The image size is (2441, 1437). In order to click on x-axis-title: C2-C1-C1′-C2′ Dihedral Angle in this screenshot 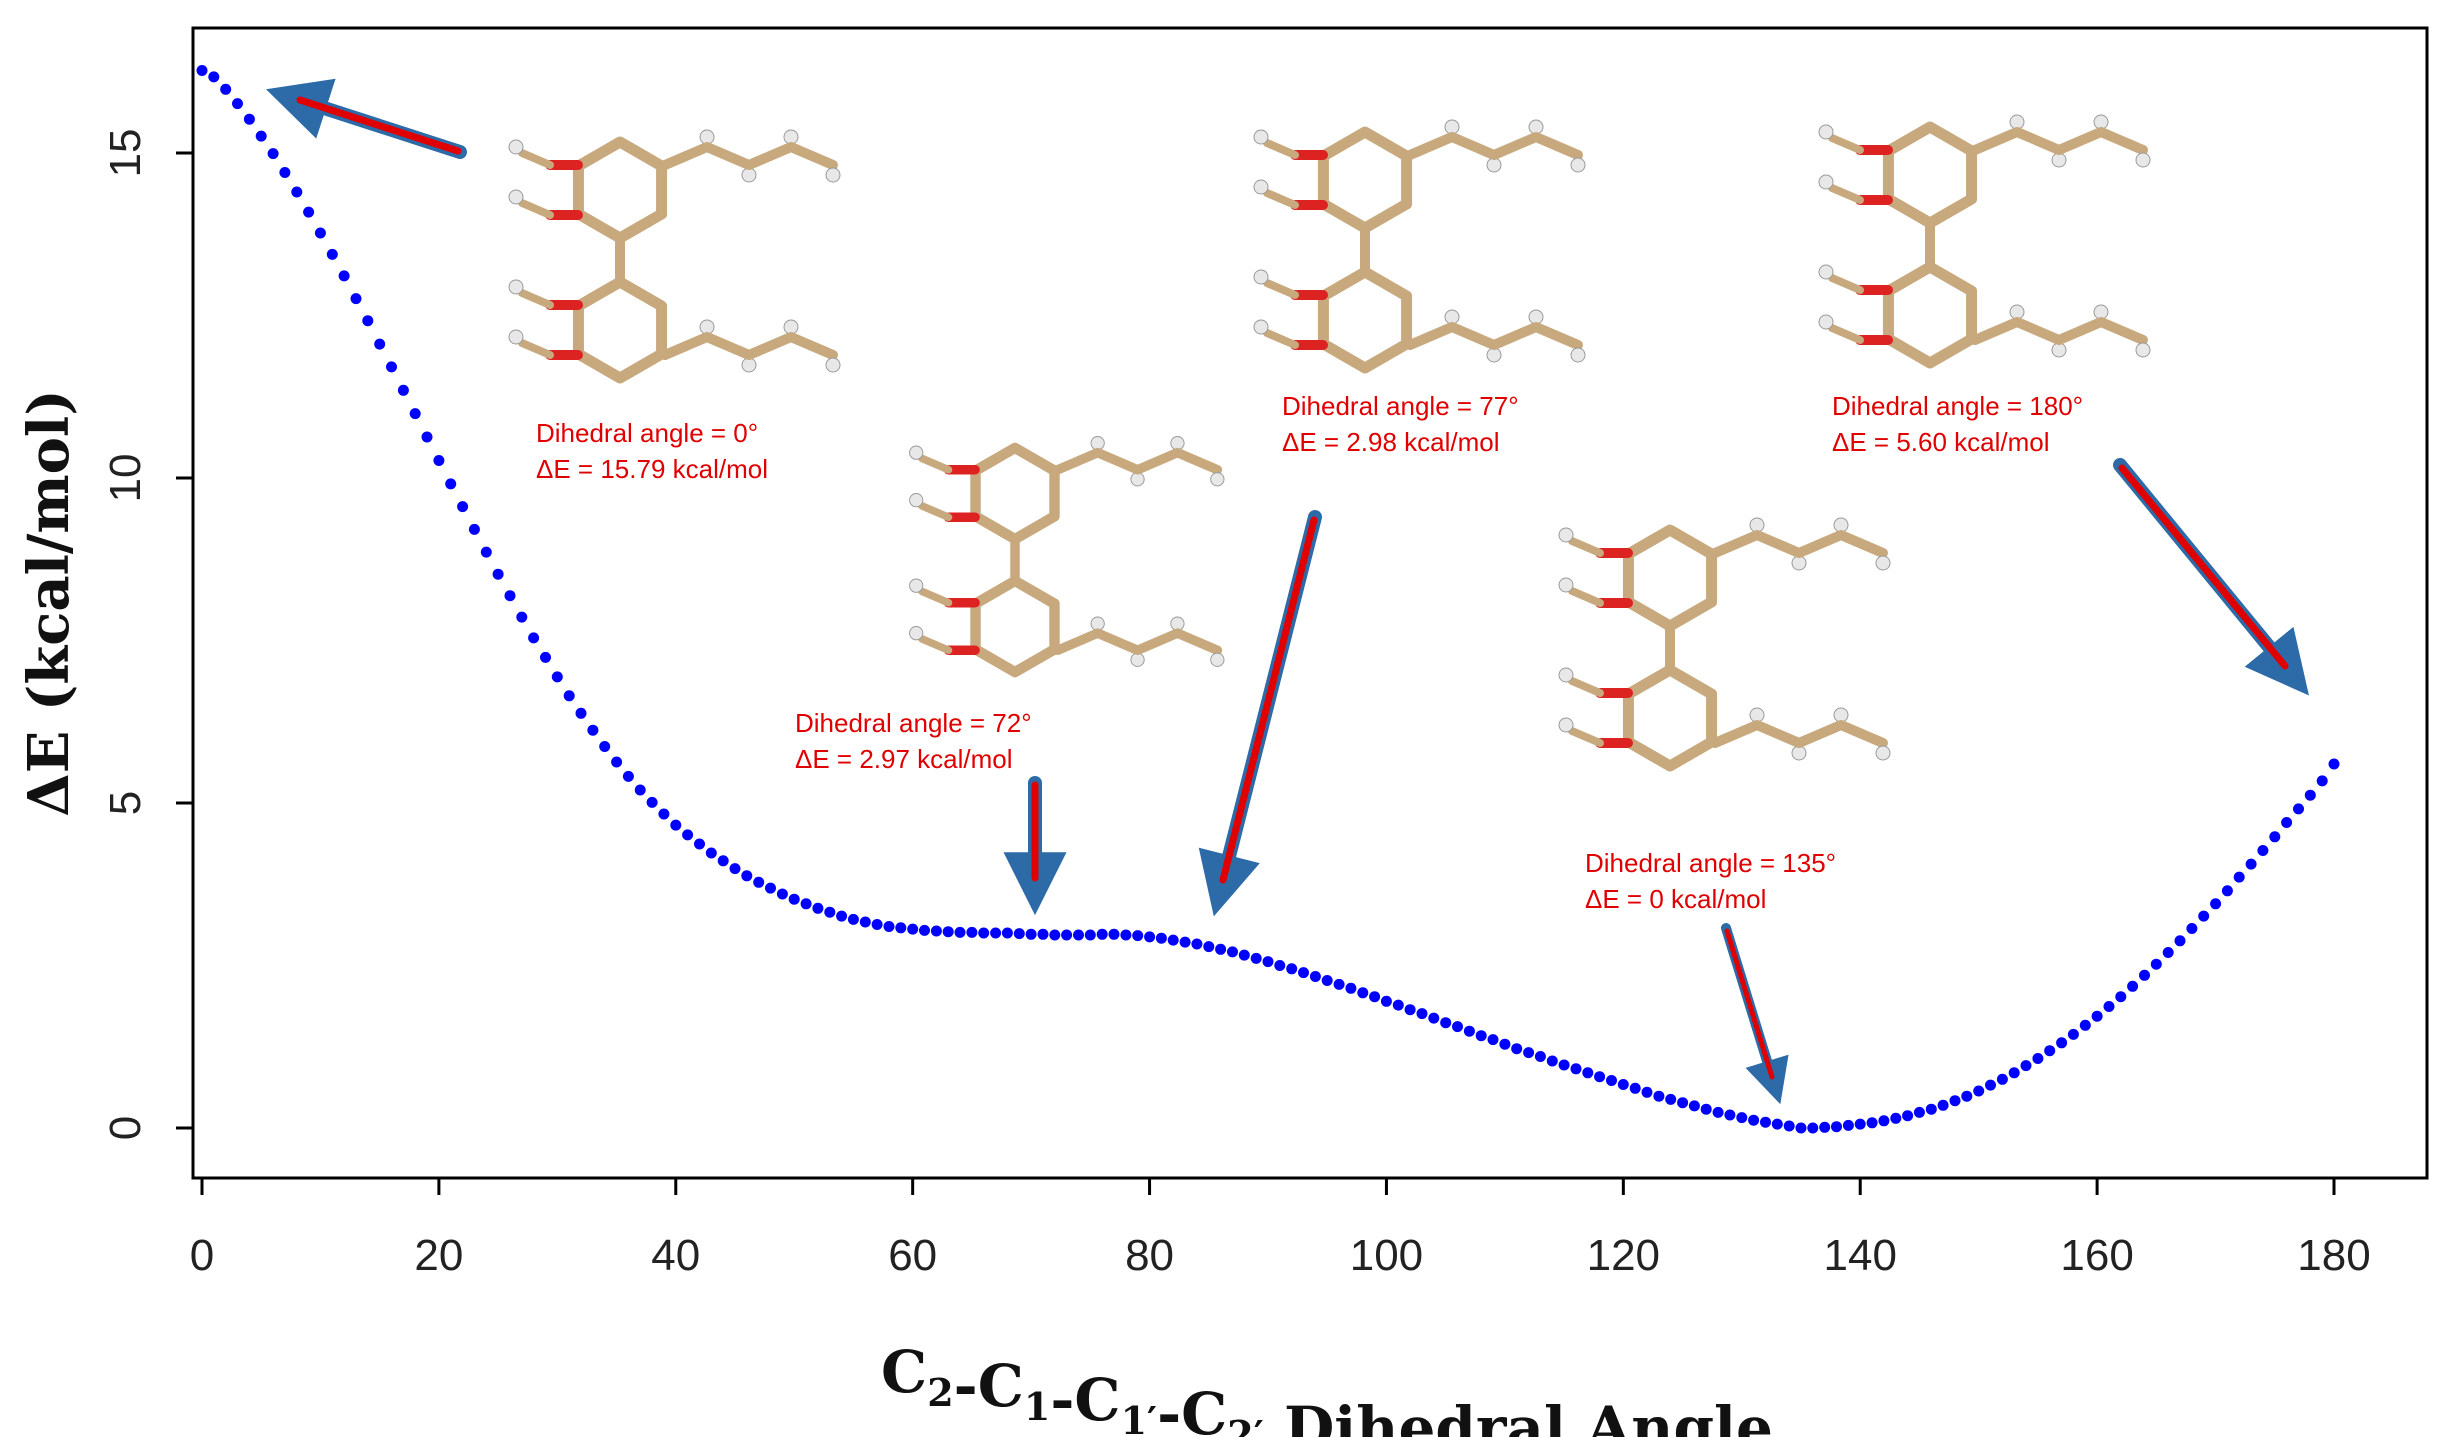, I will do `click(1327, 1387)`.